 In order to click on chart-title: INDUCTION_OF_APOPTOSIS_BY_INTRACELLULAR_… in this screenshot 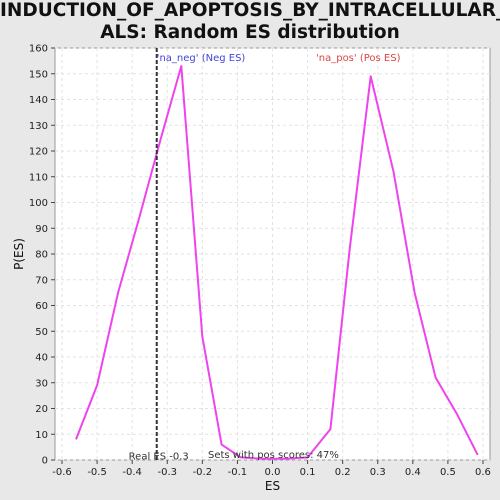, I will do `click(250, 22)`.